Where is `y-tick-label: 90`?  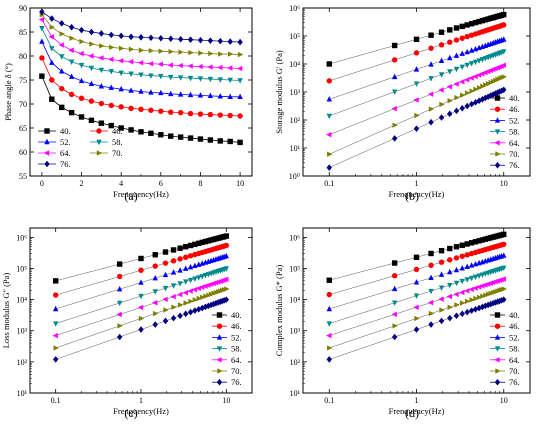
y-tick-label: 90 is located at coordinates (23, 8).